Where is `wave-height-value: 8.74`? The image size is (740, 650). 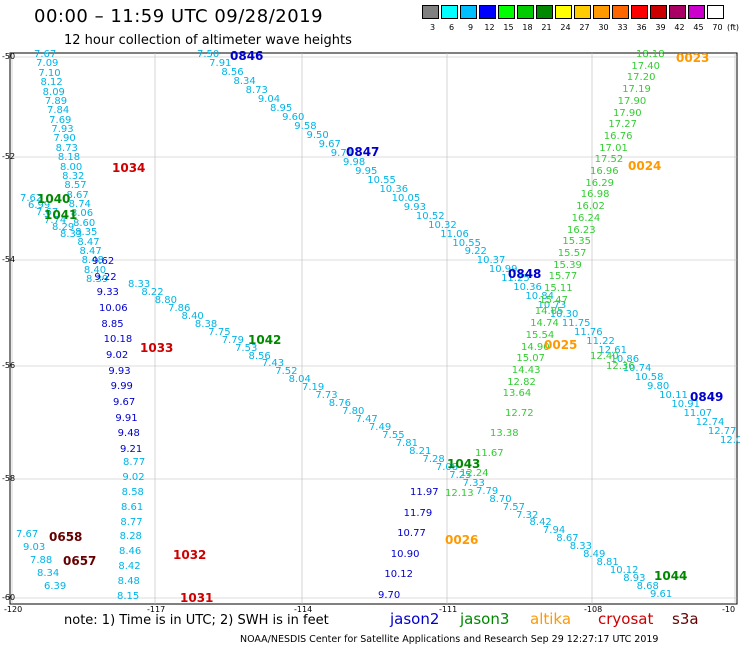
wave-height-value: 8.74 is located at coordinates (79, 204).